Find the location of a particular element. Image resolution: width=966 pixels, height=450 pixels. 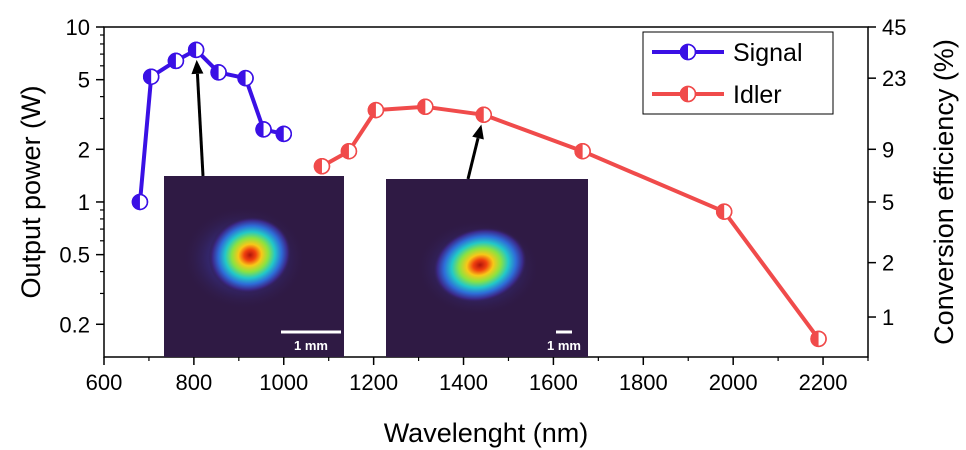

y2-axis-title: Conversion efficiency (%) is located at coordinates (944, 192).